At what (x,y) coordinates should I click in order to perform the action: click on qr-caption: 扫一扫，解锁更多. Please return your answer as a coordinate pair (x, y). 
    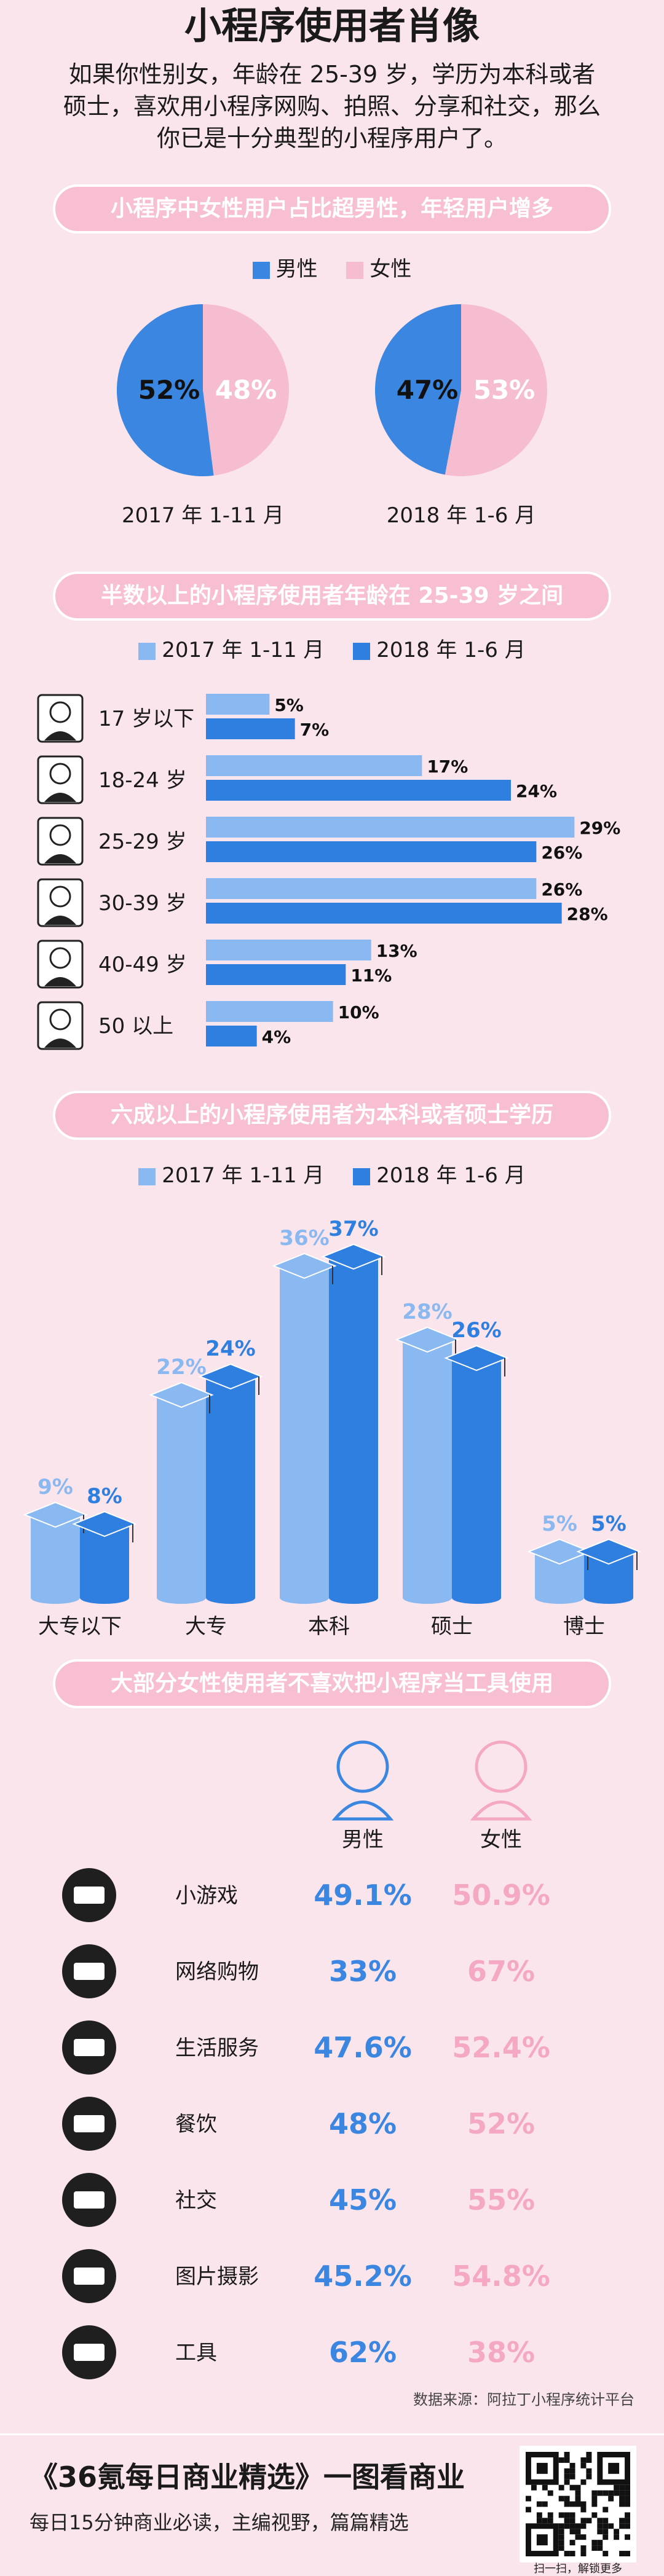
    Looking at the image, I should click on (578, 2568).